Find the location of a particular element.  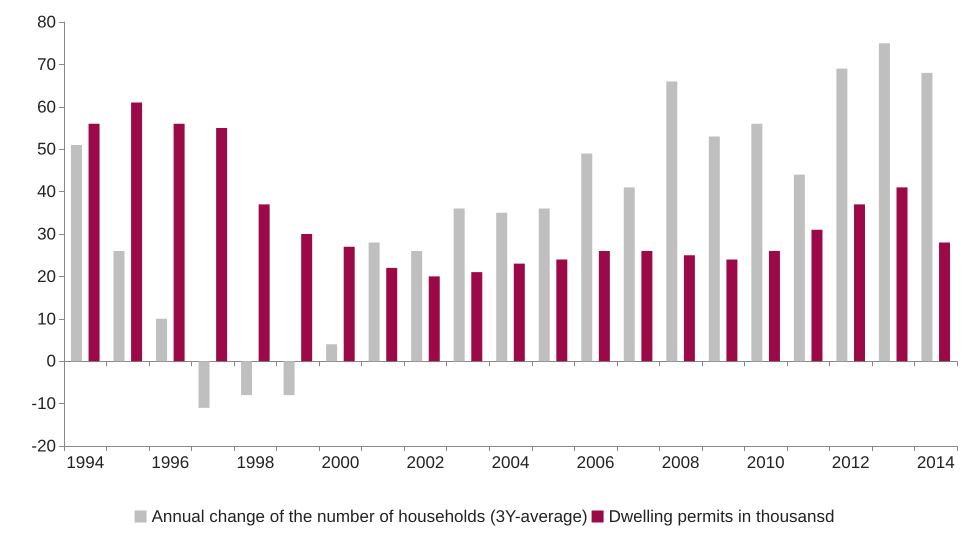

x-tick-label: 1998 is located at coordinates (255, 462).